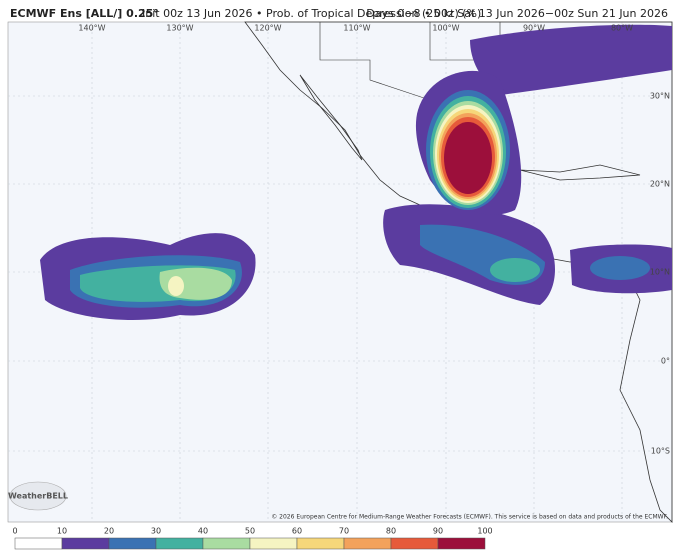 This screenshot has width=680, height=558. Describe the element at coordinates (660, 451) in the screenshot. I see `lat-label: 10°S` at that location.